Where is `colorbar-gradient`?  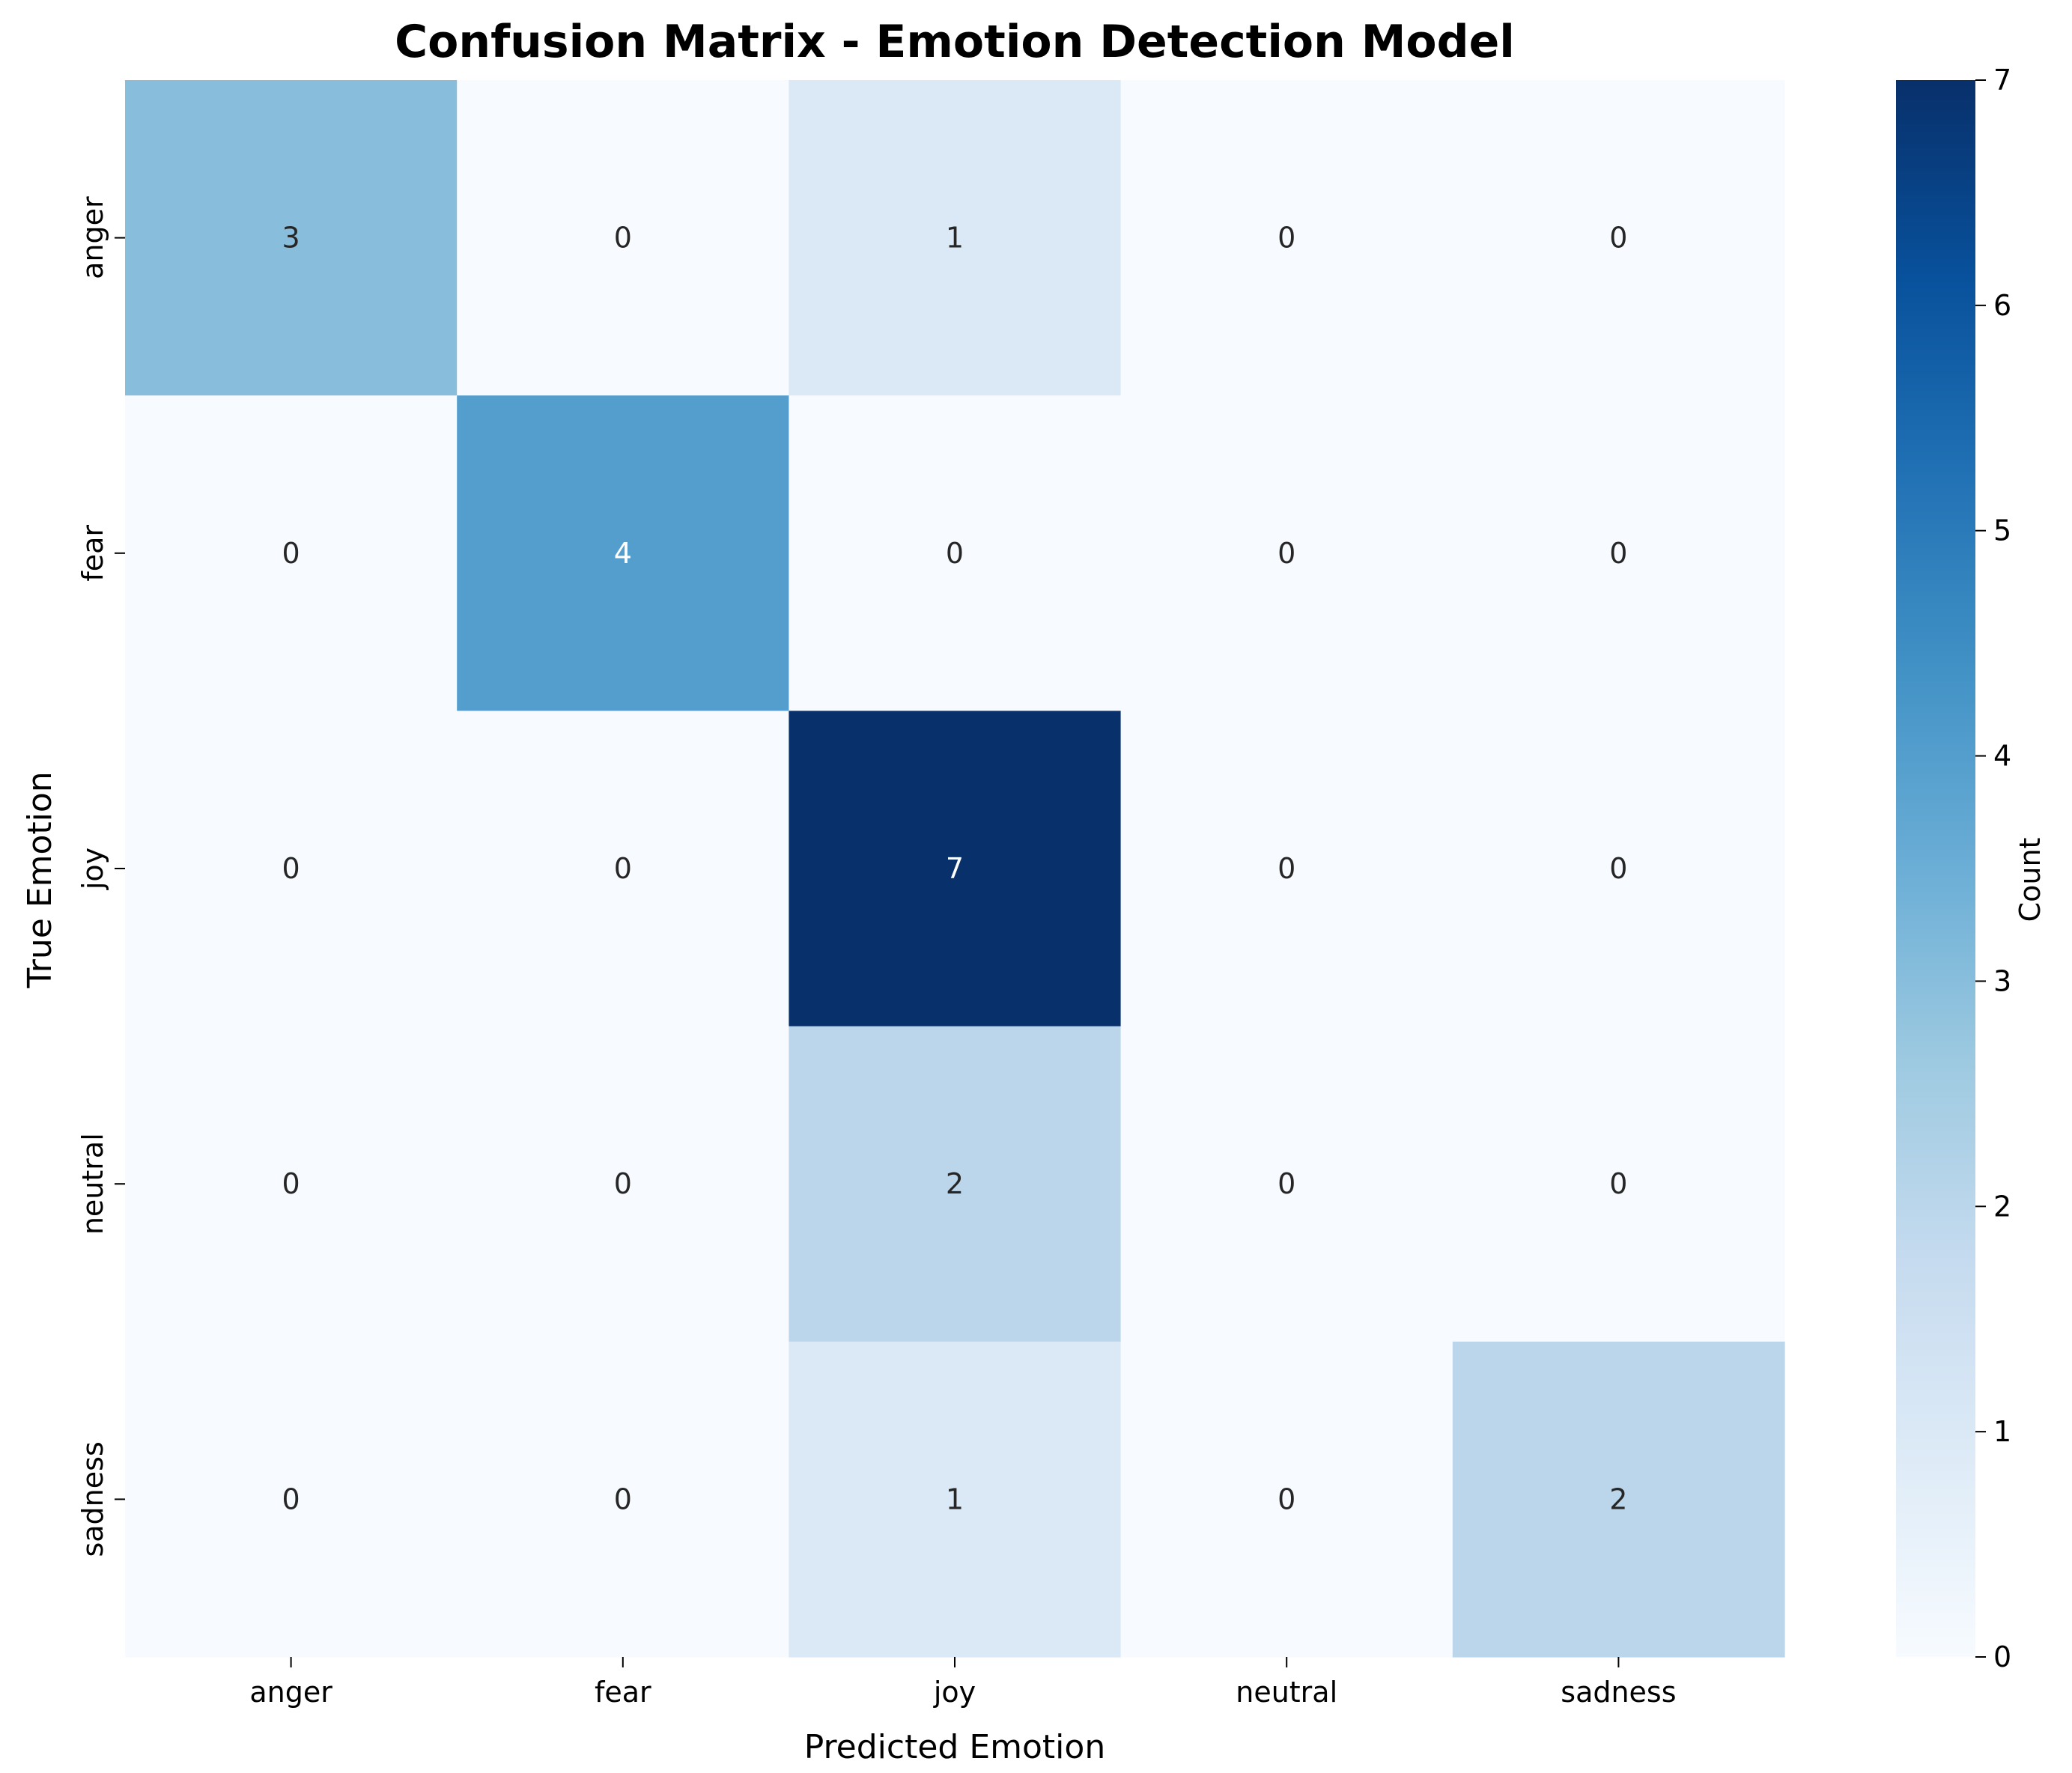 colorbar-gradient is located at coordinates (1935, 868).